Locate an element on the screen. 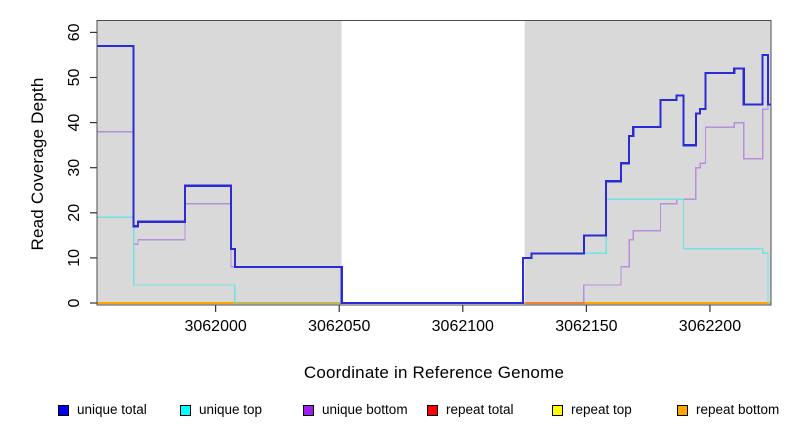  legend-label: unique top is located at coordinates (231, 409).